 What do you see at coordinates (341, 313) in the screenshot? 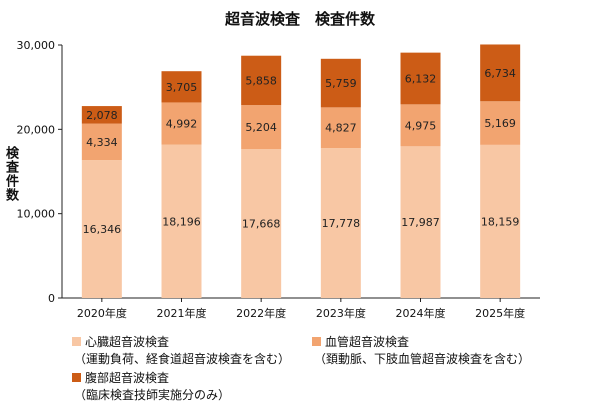
I see `x-tick-label: 2023年度` at bounding box center [341, 313].